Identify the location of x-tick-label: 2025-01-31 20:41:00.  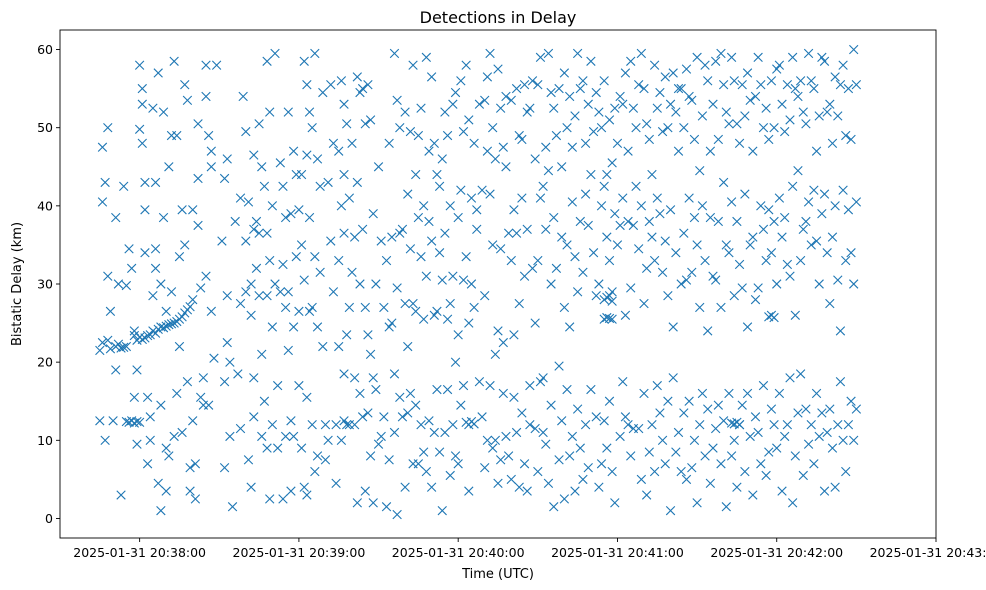
(617, 552).